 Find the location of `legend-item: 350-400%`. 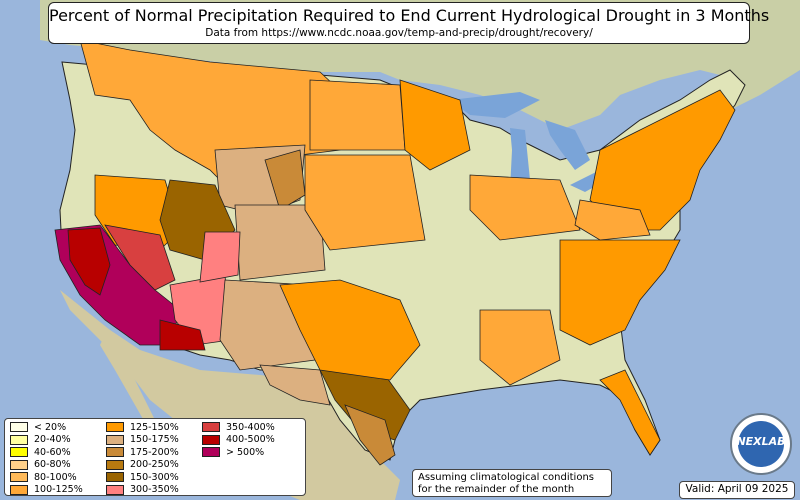

legend-item: 350-400% is located at coordinates (254, 427).